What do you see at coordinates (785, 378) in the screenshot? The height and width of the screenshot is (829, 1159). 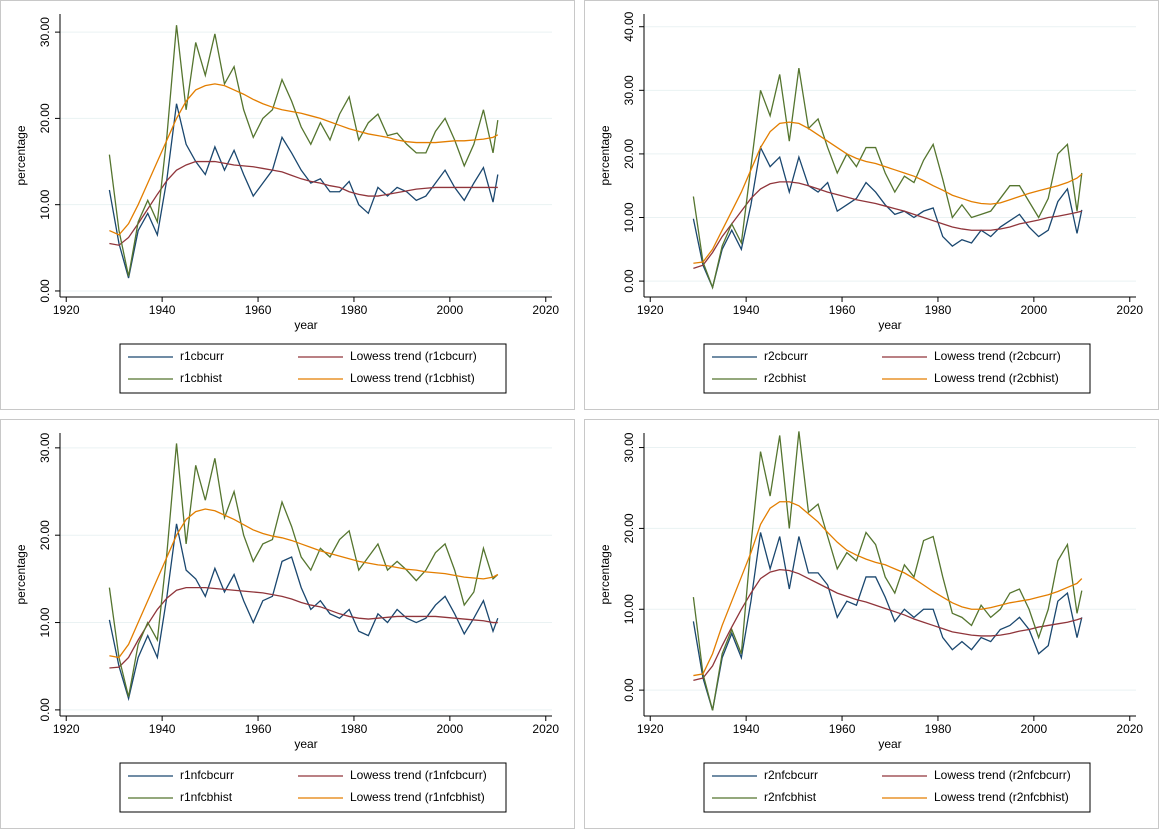 I see `legend-label: r2cbhist` at bounding box center [785, 378].